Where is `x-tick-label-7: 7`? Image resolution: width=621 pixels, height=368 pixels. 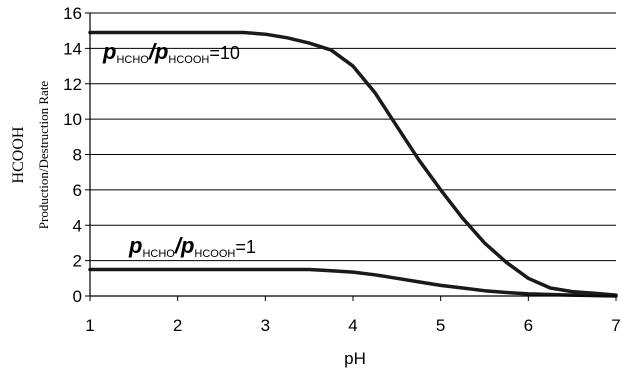 x-tick-label-7: 7 is located at coordinates (615, 325).